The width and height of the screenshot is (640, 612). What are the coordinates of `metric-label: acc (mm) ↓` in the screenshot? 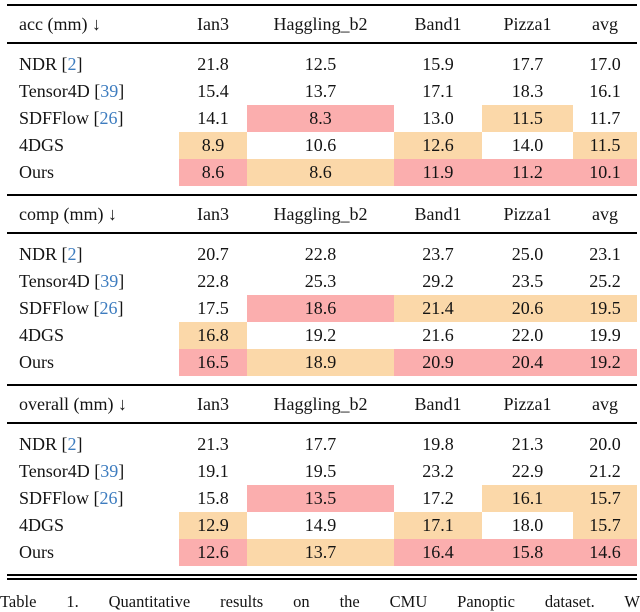 It's located at (60, 23).